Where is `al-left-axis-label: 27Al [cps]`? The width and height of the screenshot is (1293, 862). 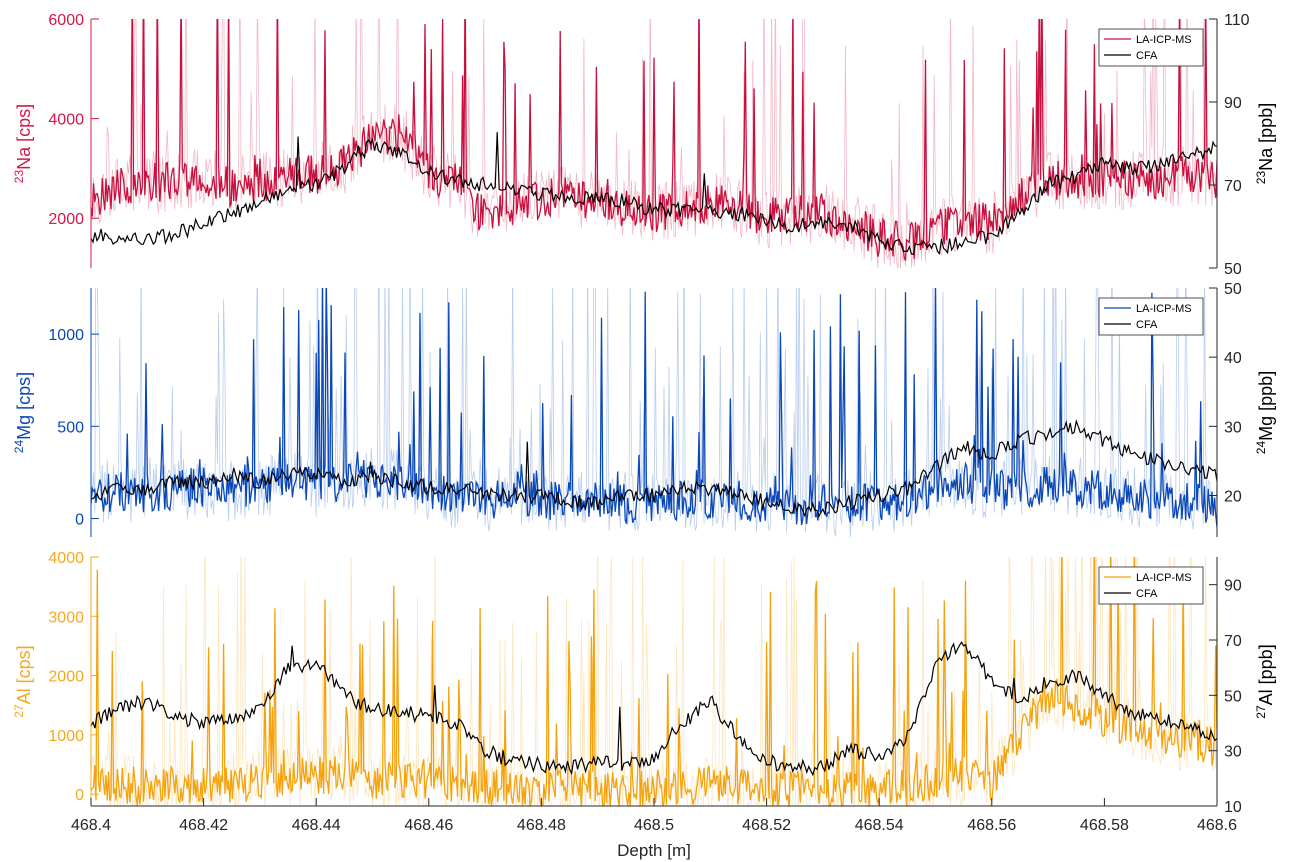 al-left-axis-label: 27Al [cps] is located at coordinates (23, 681).